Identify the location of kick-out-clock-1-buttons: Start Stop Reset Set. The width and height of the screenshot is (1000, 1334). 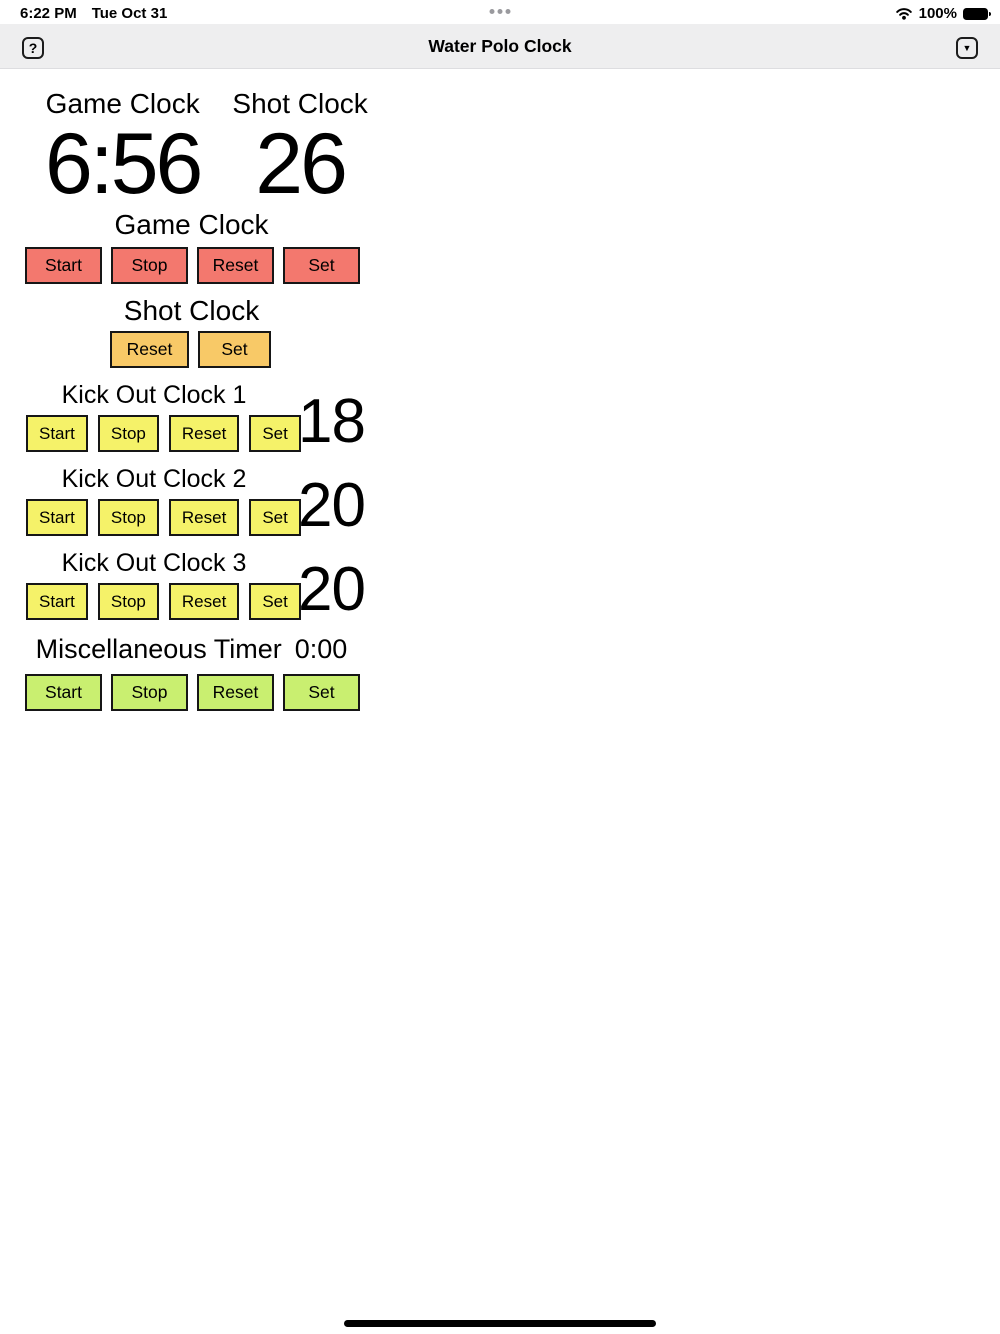
(191, 433).